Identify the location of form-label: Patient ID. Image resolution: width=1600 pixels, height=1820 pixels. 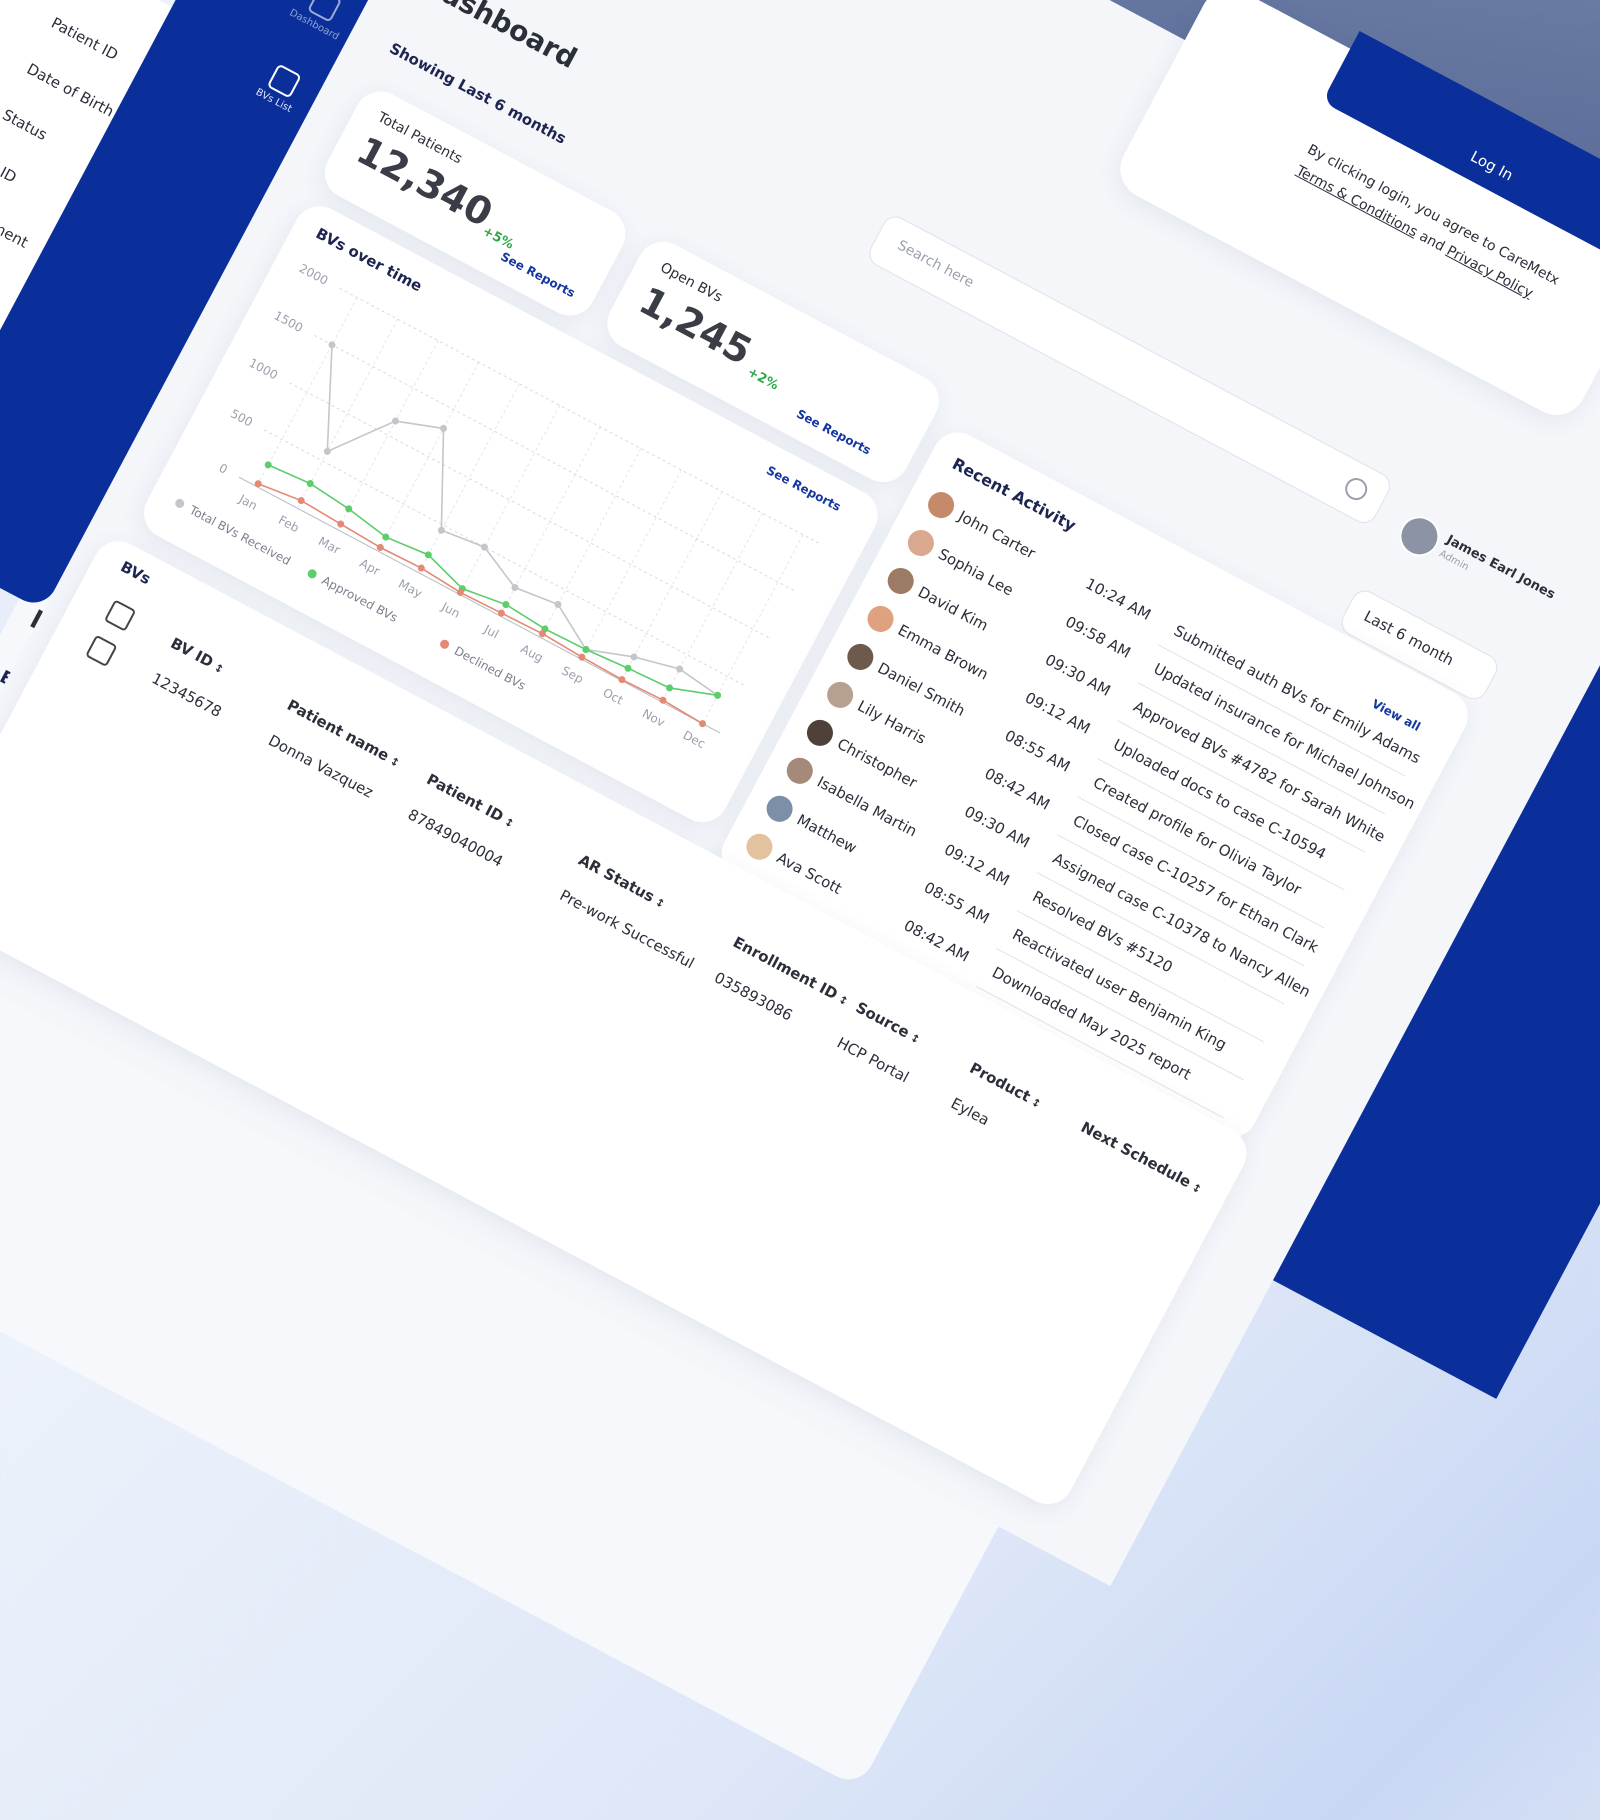
(85, 38).